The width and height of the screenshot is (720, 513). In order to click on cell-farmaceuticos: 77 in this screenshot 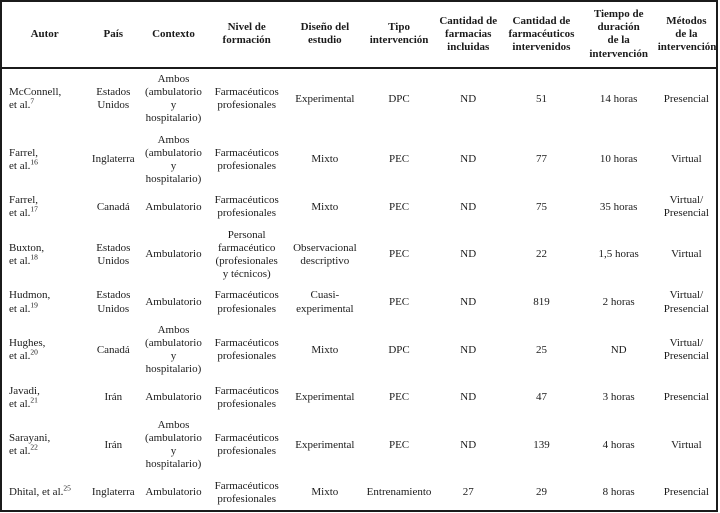, I will do `click(541, 159)`.